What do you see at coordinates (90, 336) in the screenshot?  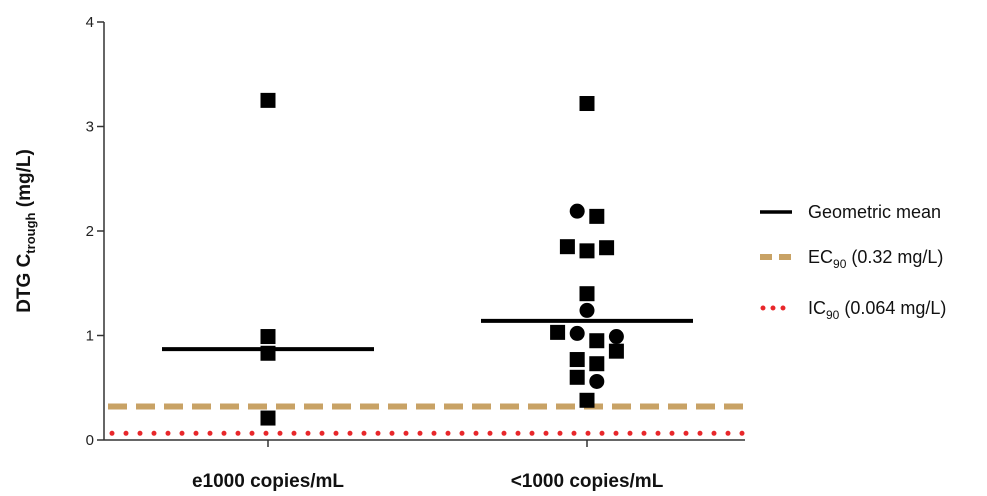 I see `y-tick-label-1: 1` at bounding box center [90, 336].